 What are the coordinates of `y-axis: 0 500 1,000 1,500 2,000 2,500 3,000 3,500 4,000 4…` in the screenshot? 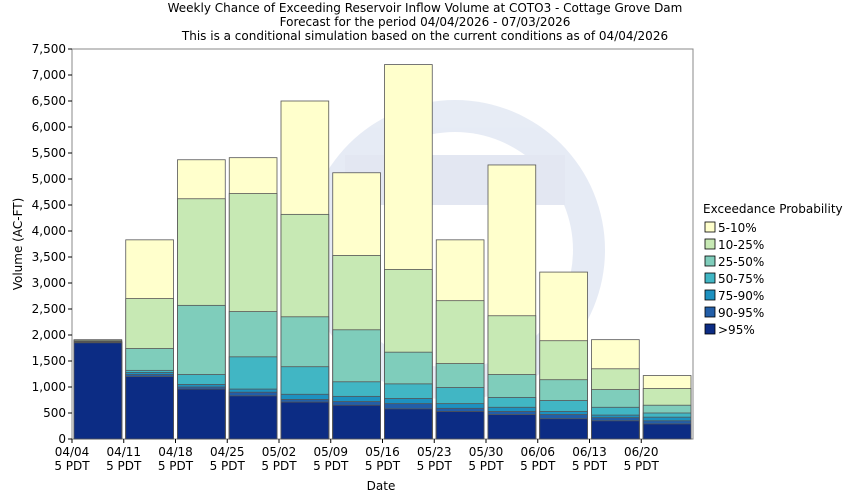 It's located at (52, 244).